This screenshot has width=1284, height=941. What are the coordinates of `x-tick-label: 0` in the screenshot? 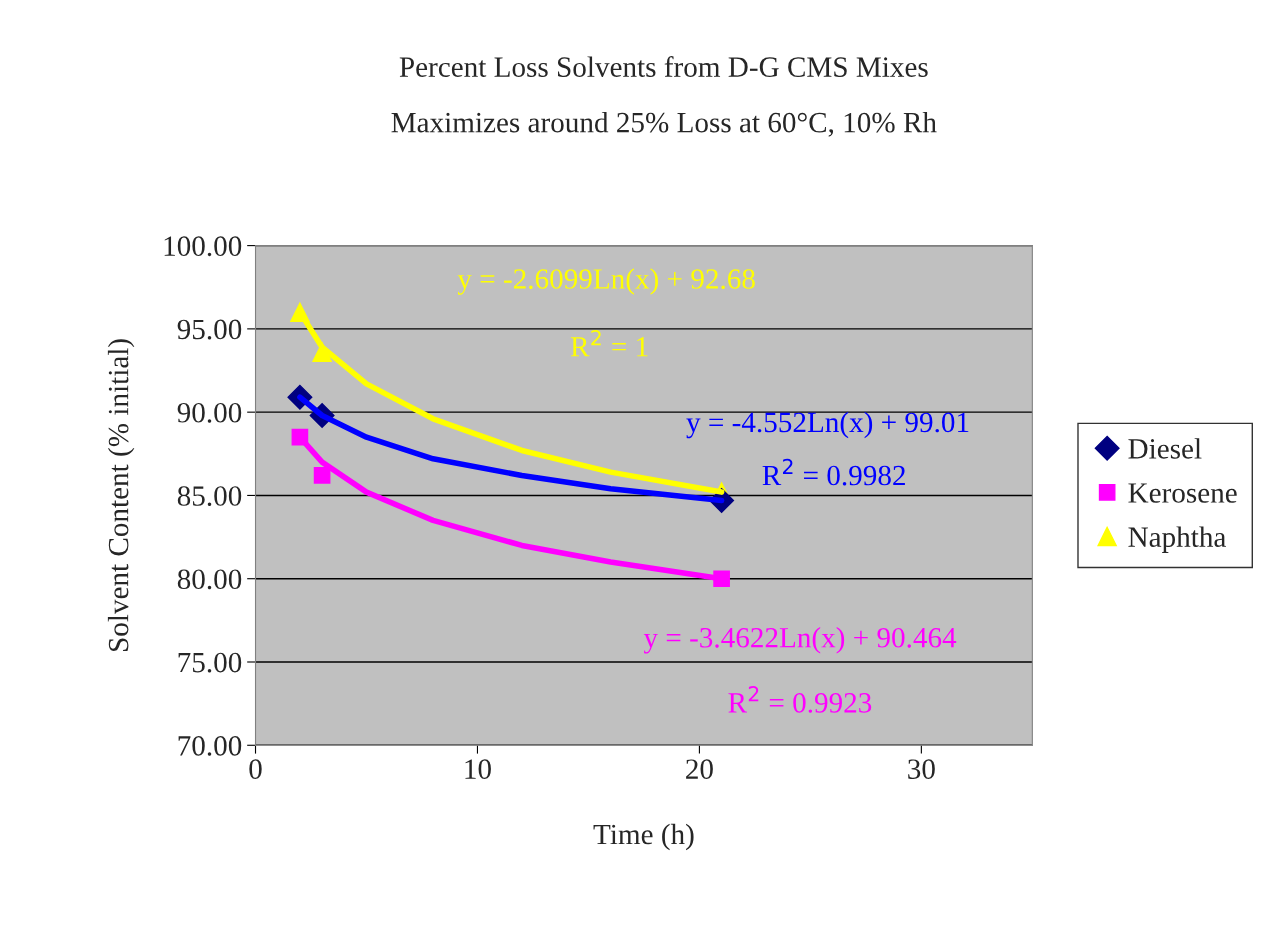 It's located at (255, 769).